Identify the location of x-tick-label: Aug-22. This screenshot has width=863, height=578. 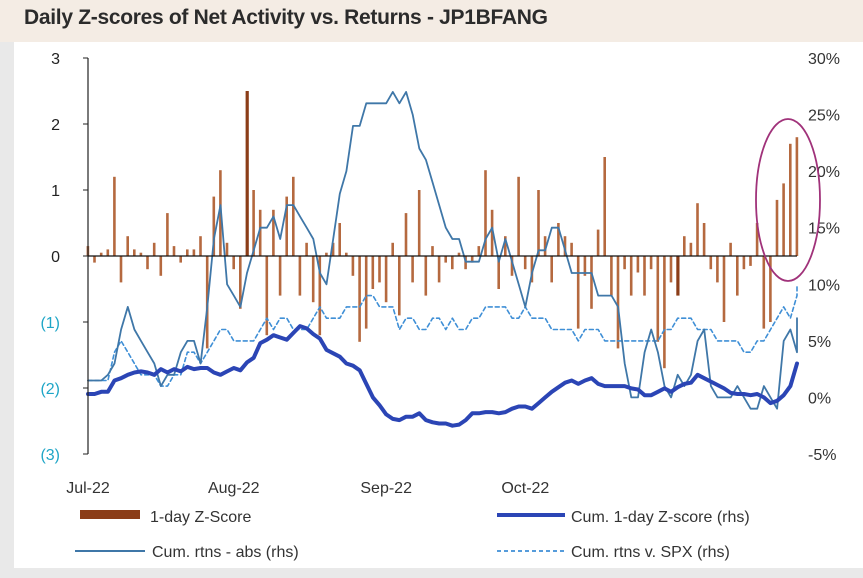
(234, 488).